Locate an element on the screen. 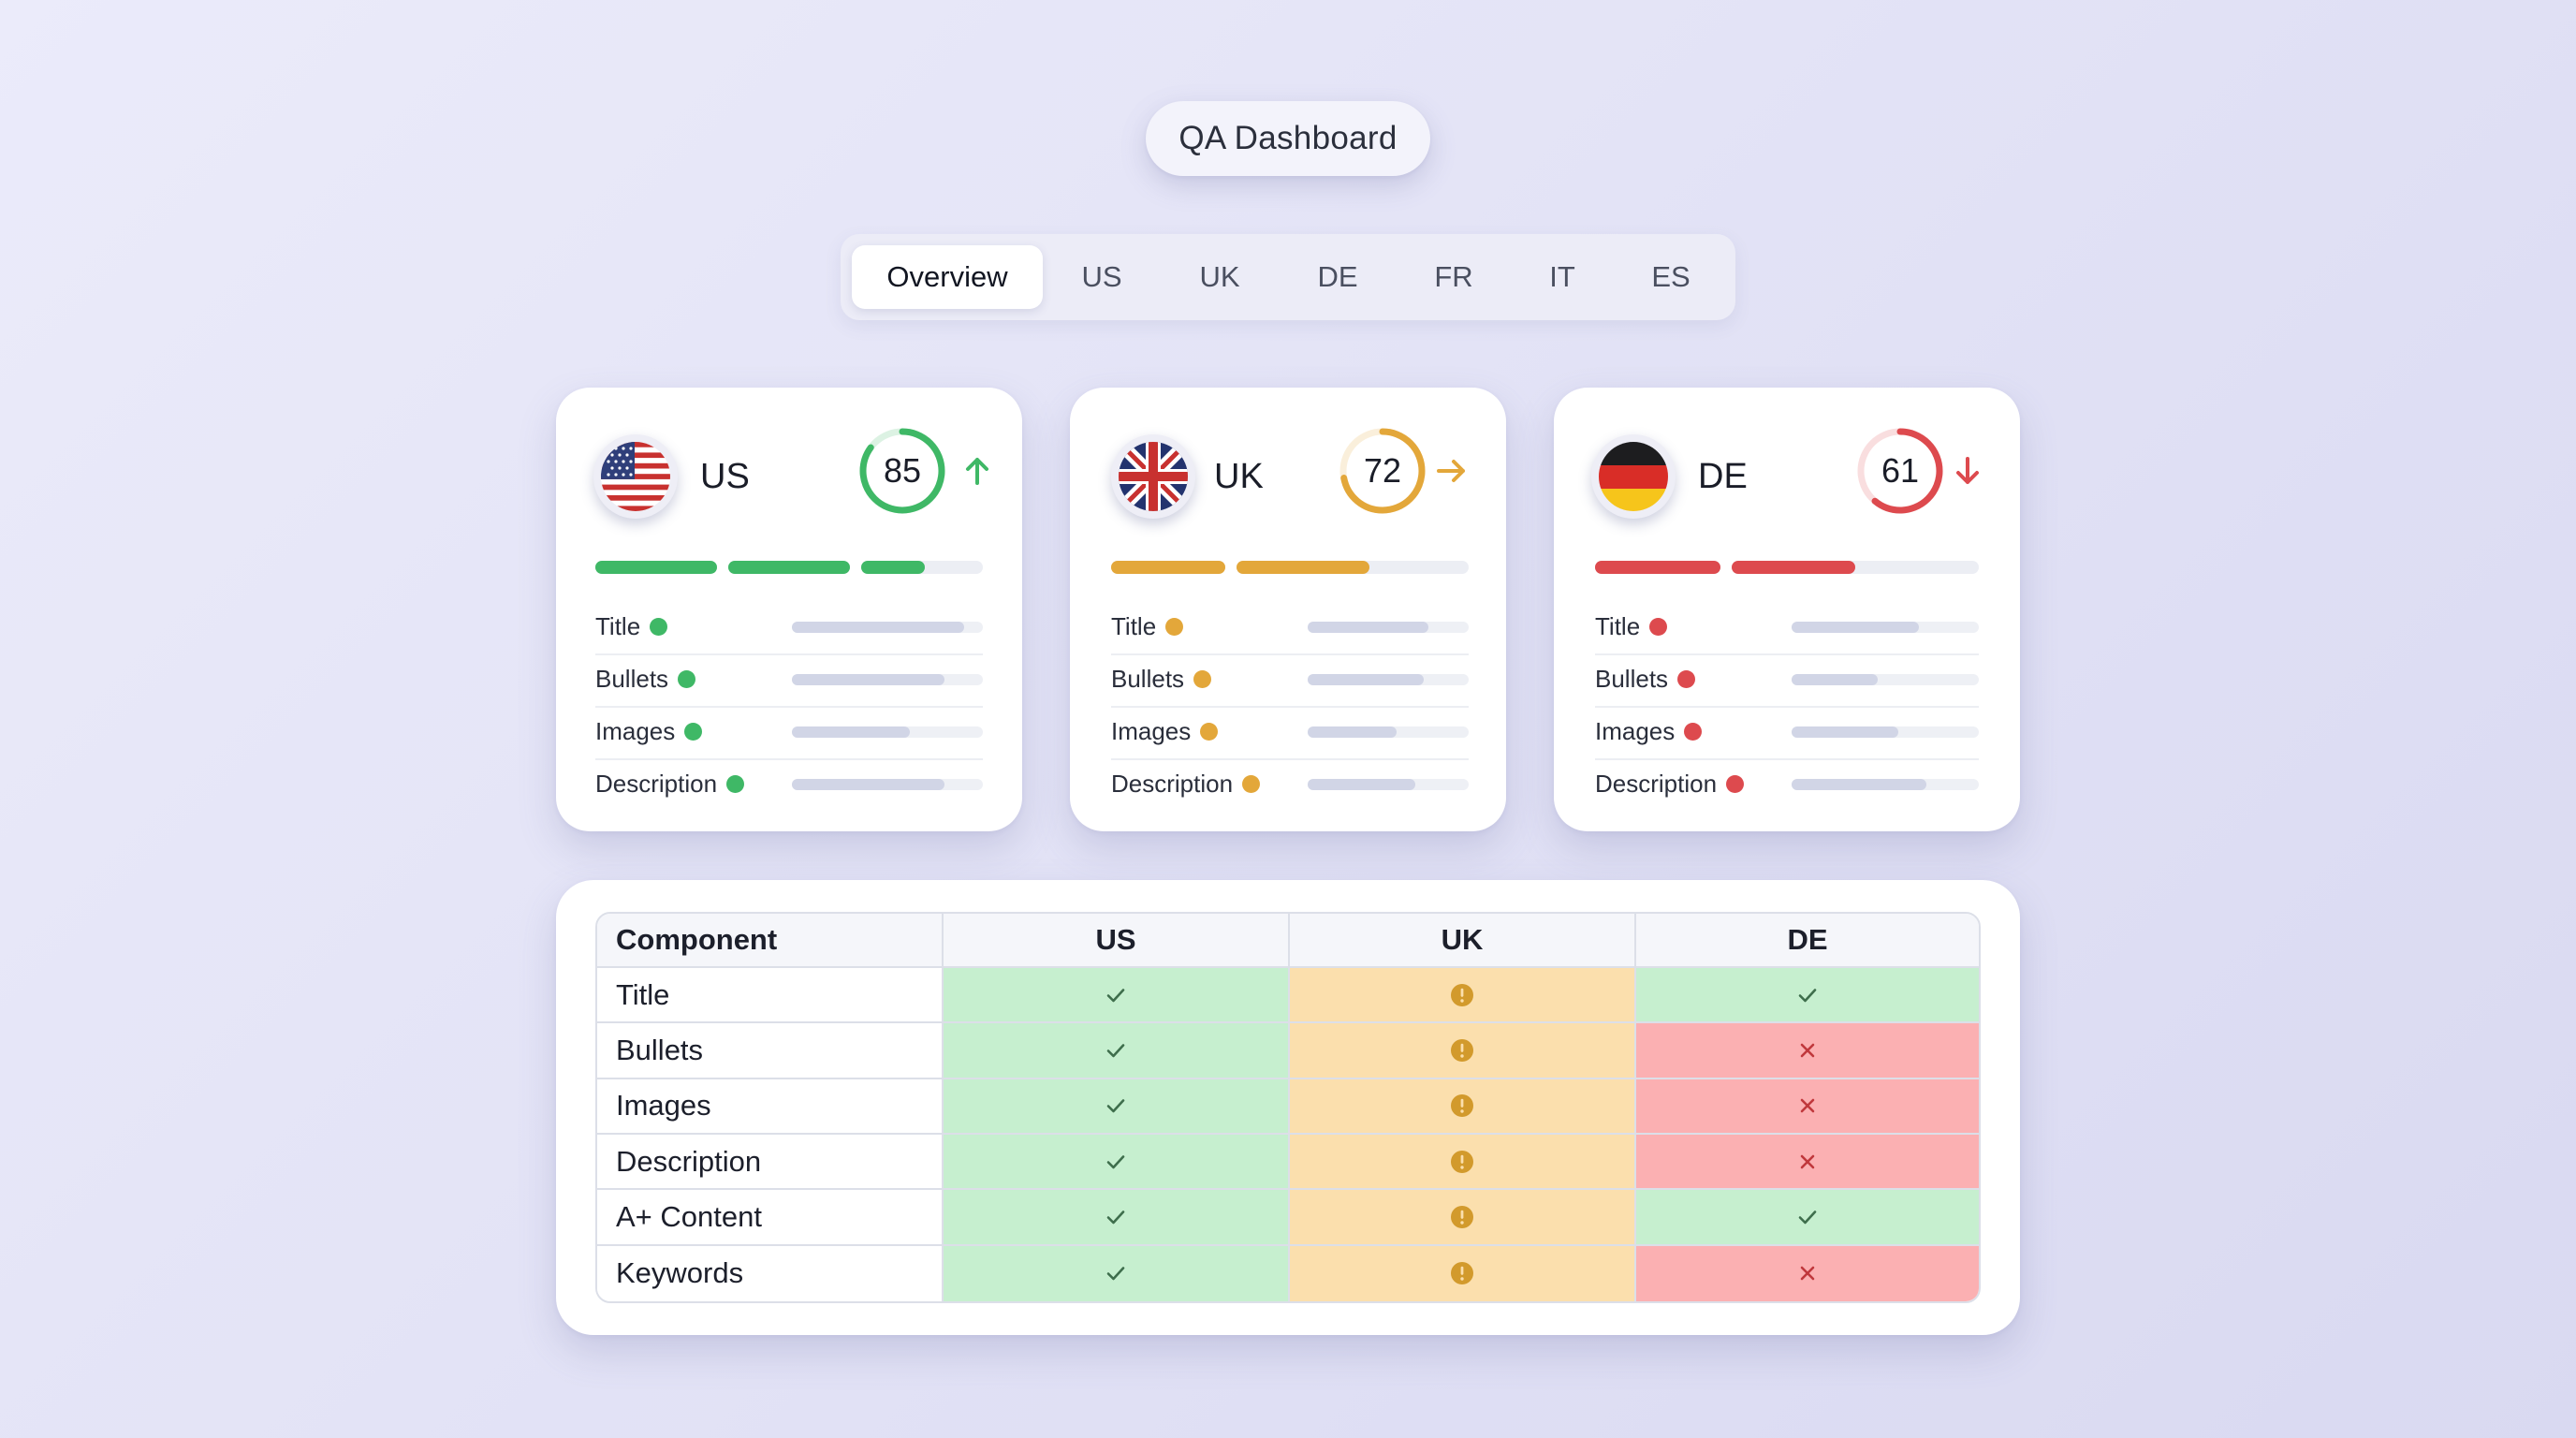 The width and height of the screenshot is (2576, 1438). country-card-de: DE 61 Title Bullets Images Description is located at coordinates (1787, 609).